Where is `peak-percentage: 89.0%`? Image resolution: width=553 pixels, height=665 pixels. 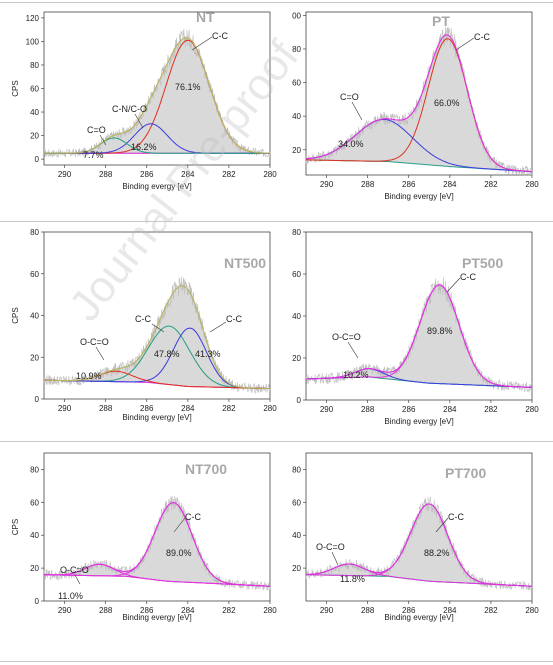
peak-percentage: 89.0% is located at coordinates (179, 553).